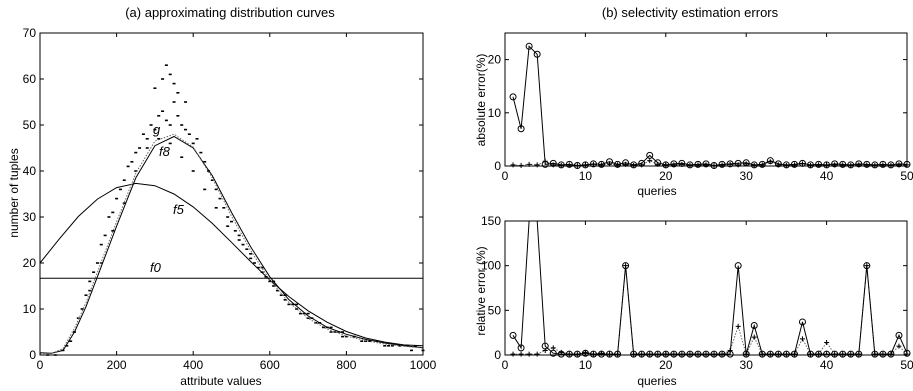  I want to click on panel-b-xtick-label: 30, so click(747, 176).